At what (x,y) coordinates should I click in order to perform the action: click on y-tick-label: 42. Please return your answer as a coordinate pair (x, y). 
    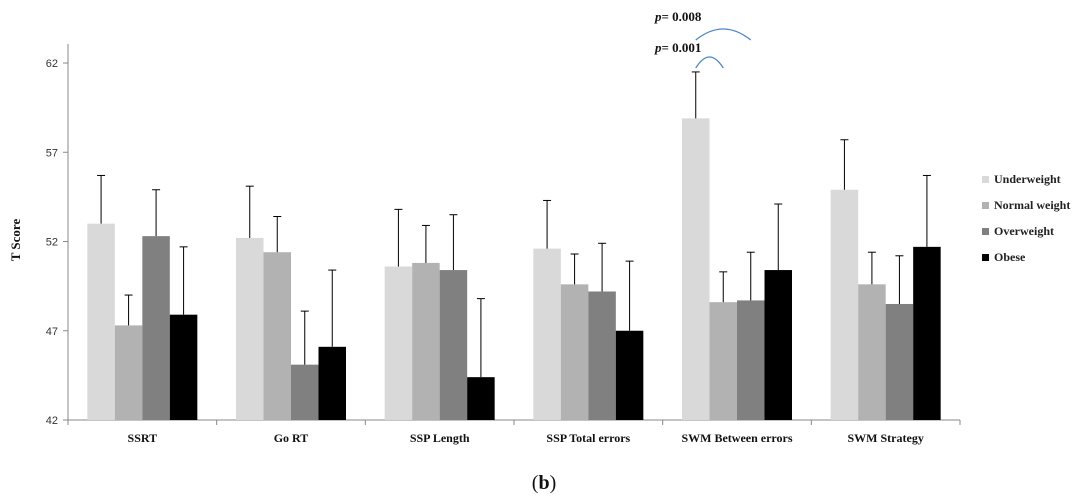
    Looking at the image, I should click on (52, 421).